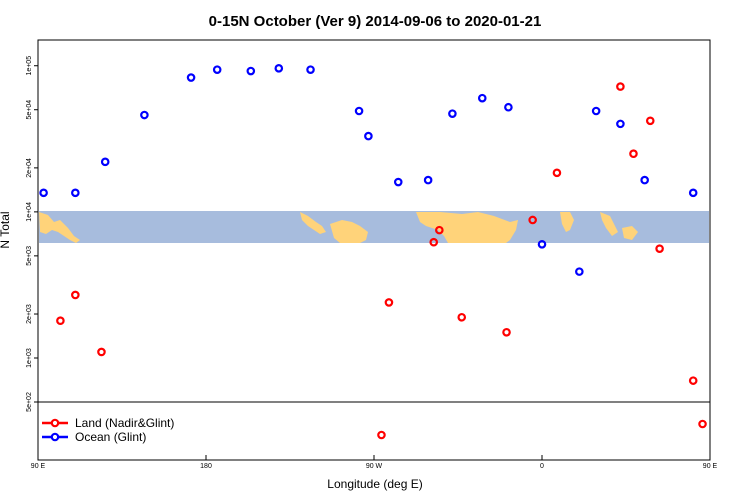 The image size is (750, 500). Describe the element at coordinates (313, 223) in the screenshot. I see `land-central-america` at that location.